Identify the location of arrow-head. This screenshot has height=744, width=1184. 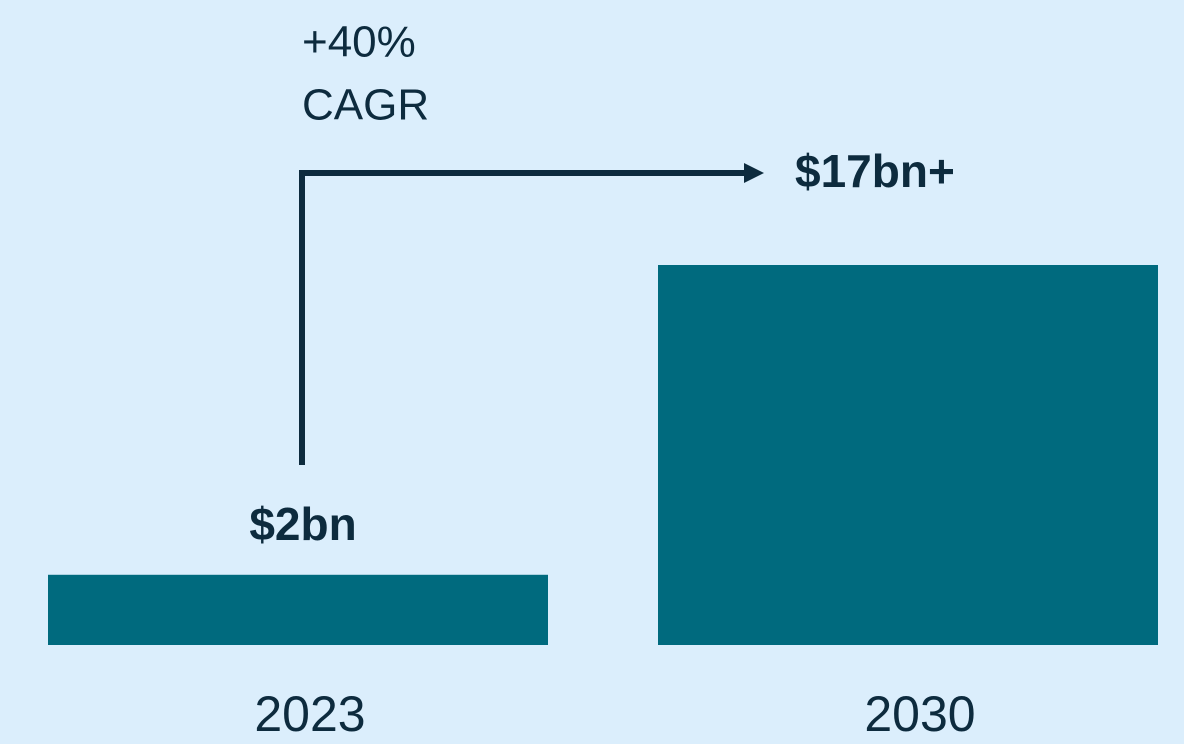
(754, 173).